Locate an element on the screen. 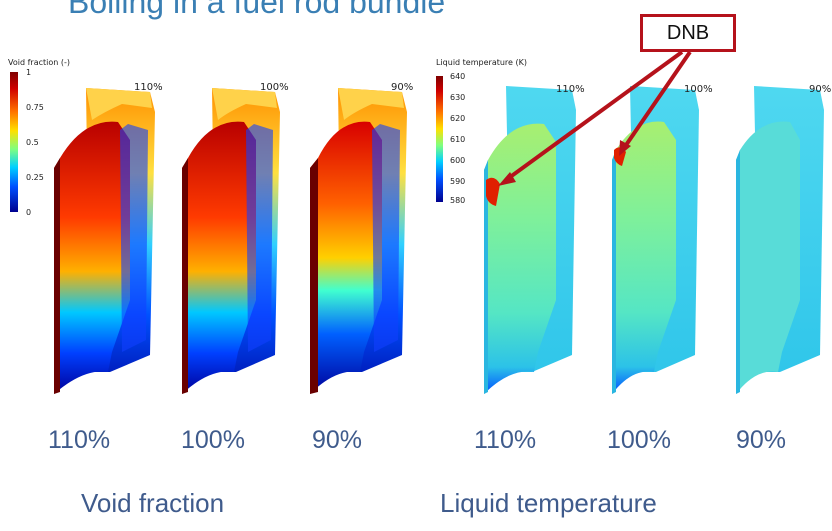 The width and height of the screenshot is (832, 531). temp-tick: 600 is located at coordinates (458, 160).